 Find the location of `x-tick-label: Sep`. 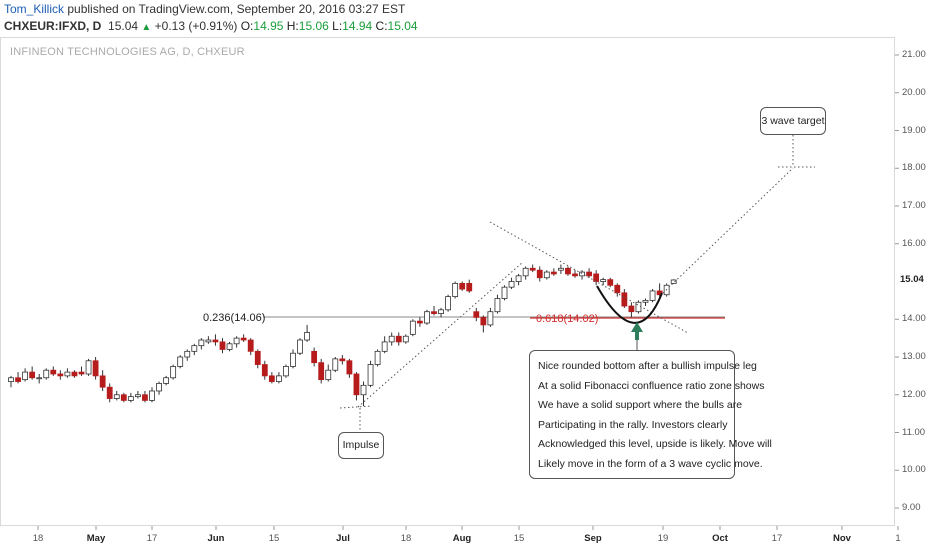

x-tick-label: Sep is located at coordinates (593, 538).